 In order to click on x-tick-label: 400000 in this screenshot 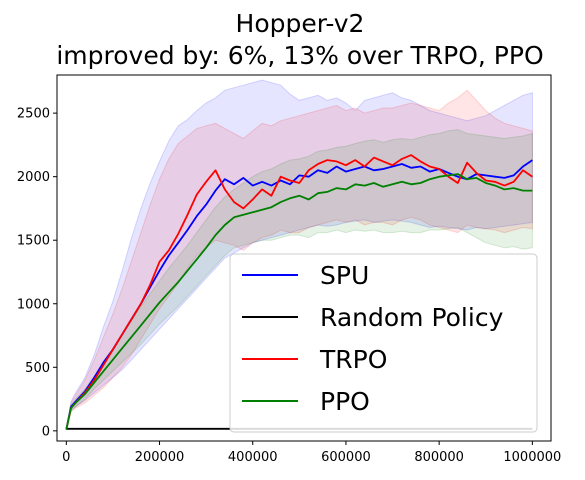, I will do `click(253, 457)`.